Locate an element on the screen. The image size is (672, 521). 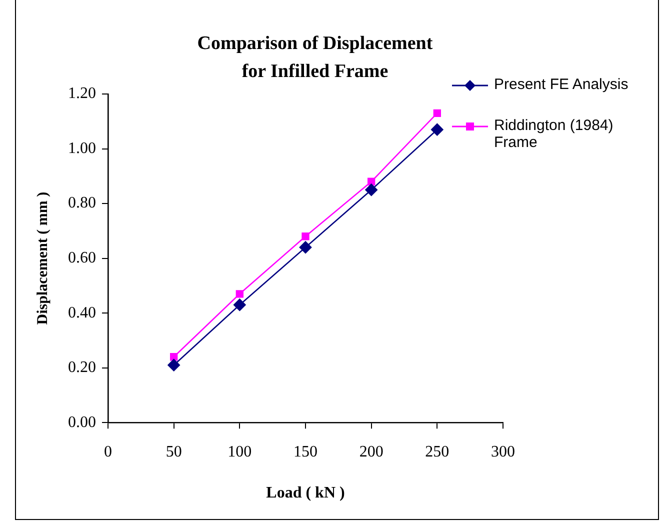
y-tick-label: 0.60 is located at coordinates (82, 258).